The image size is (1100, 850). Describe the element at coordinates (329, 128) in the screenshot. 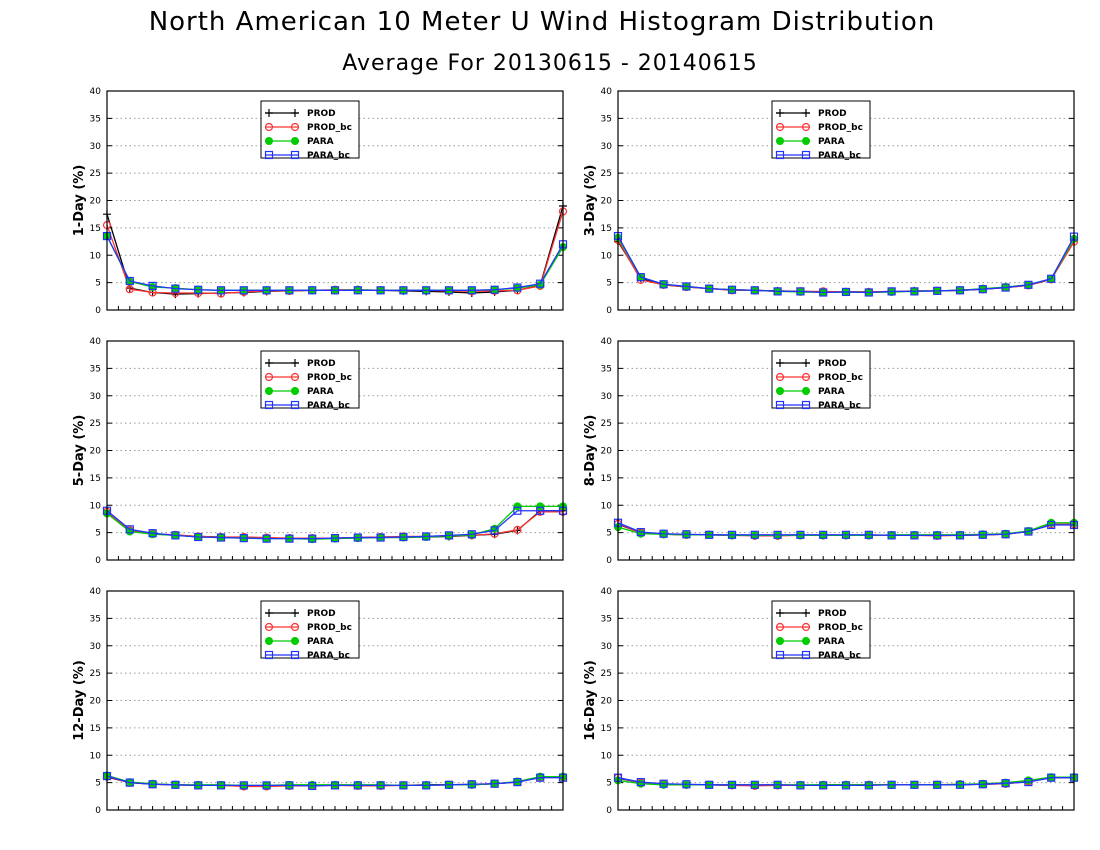

I see `legend-label-PROD_bc: PROD_bc` at that location.